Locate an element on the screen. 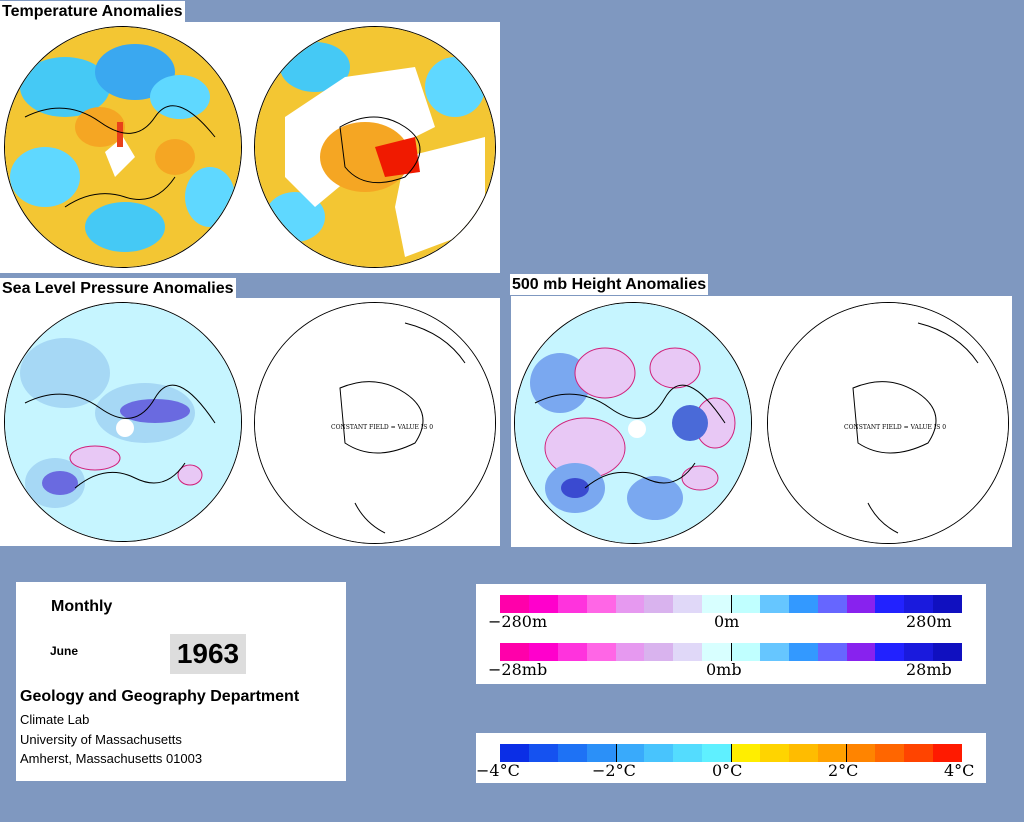 This screenshot has width=1024, height=822. address-label: Amherst, Massachusetts 01003 is located at coordinates (111, 758).